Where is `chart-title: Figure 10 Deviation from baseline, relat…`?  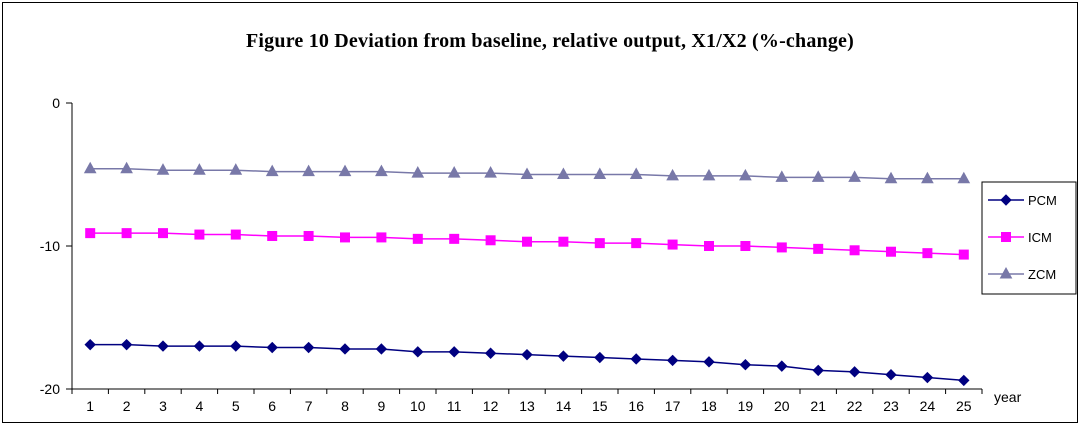 chart-title: Figure 10 Deviation from baseline, relat… is located at coordinates (550, 41).